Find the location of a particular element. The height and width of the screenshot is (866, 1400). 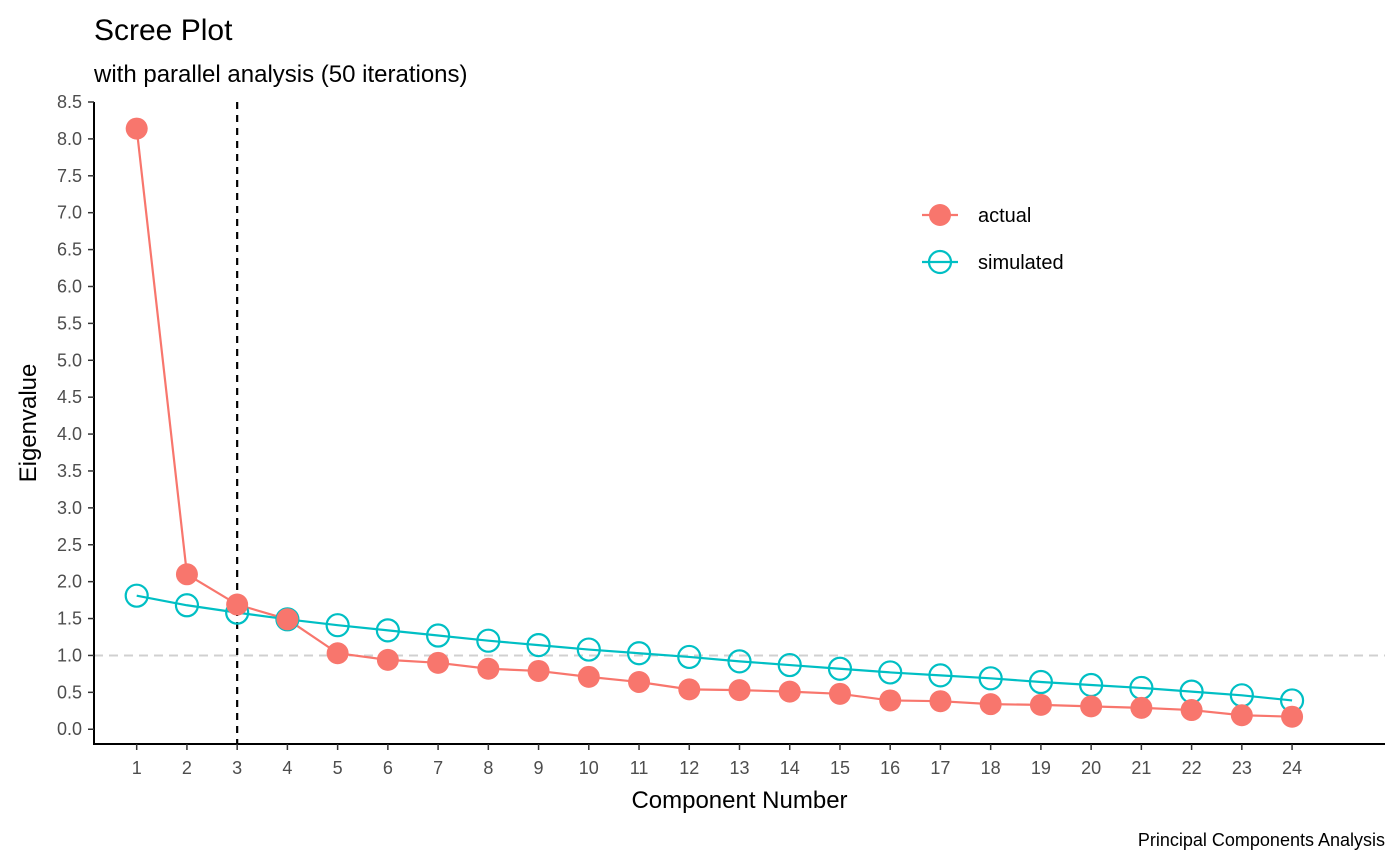

legend-label-actual: actual is located at coordinates (1004, 216).